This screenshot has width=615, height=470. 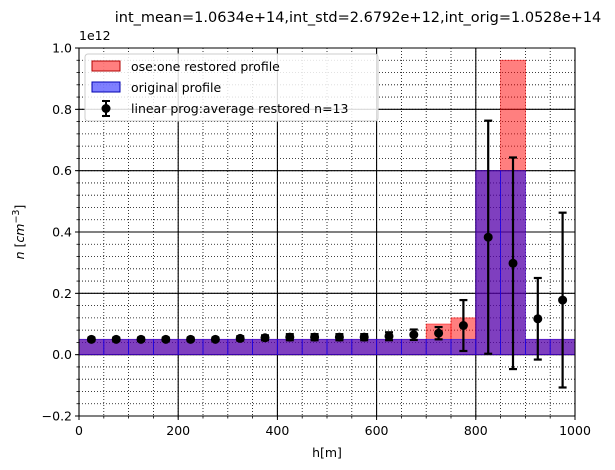 What do you see at coordinates (62, 293) in the screenshot?
I see `y-tick-label: 0.2` at bounding box center [62, 293].